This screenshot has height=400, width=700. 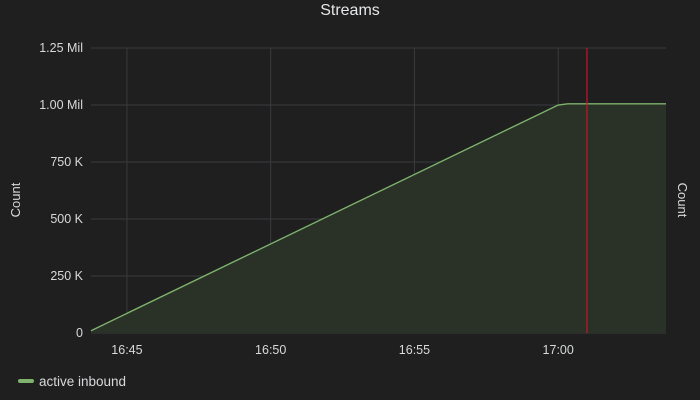 What do you see at coordinates (61, 105) in the screenshot?
I see `y-tick-label-4: 1.00 Mil` at bounding box center [61, 105].